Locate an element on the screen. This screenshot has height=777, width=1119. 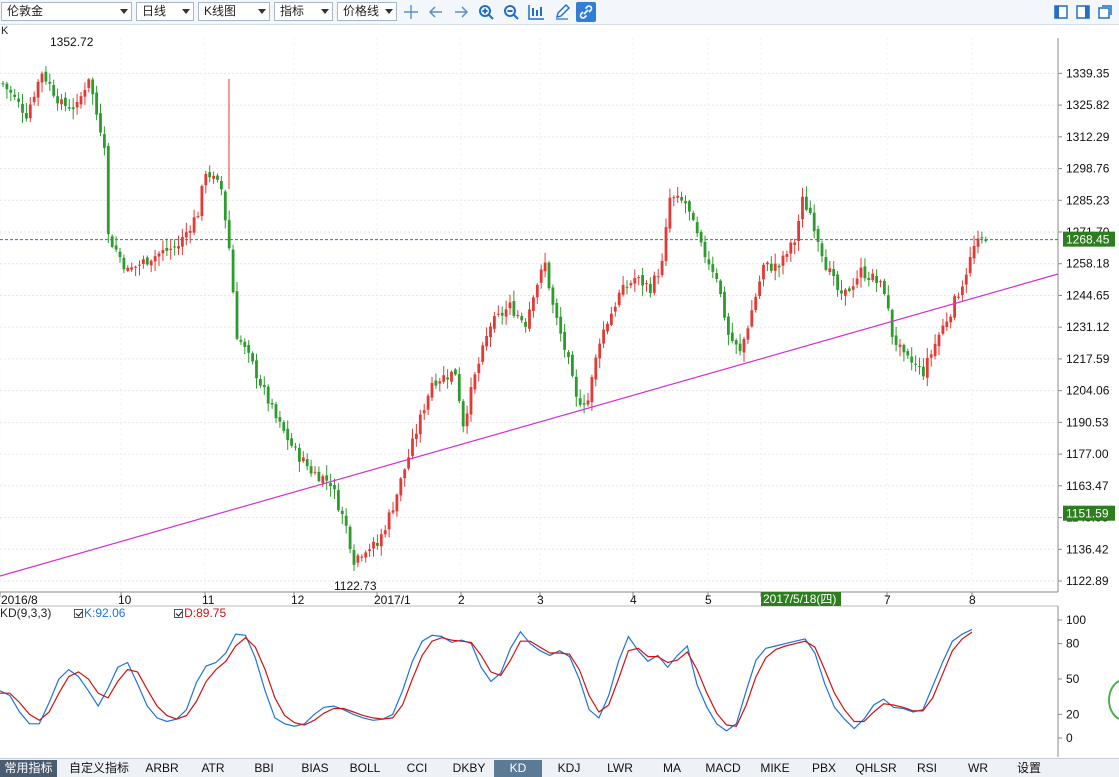
pencil-icon is located at coordinates (562, 12).